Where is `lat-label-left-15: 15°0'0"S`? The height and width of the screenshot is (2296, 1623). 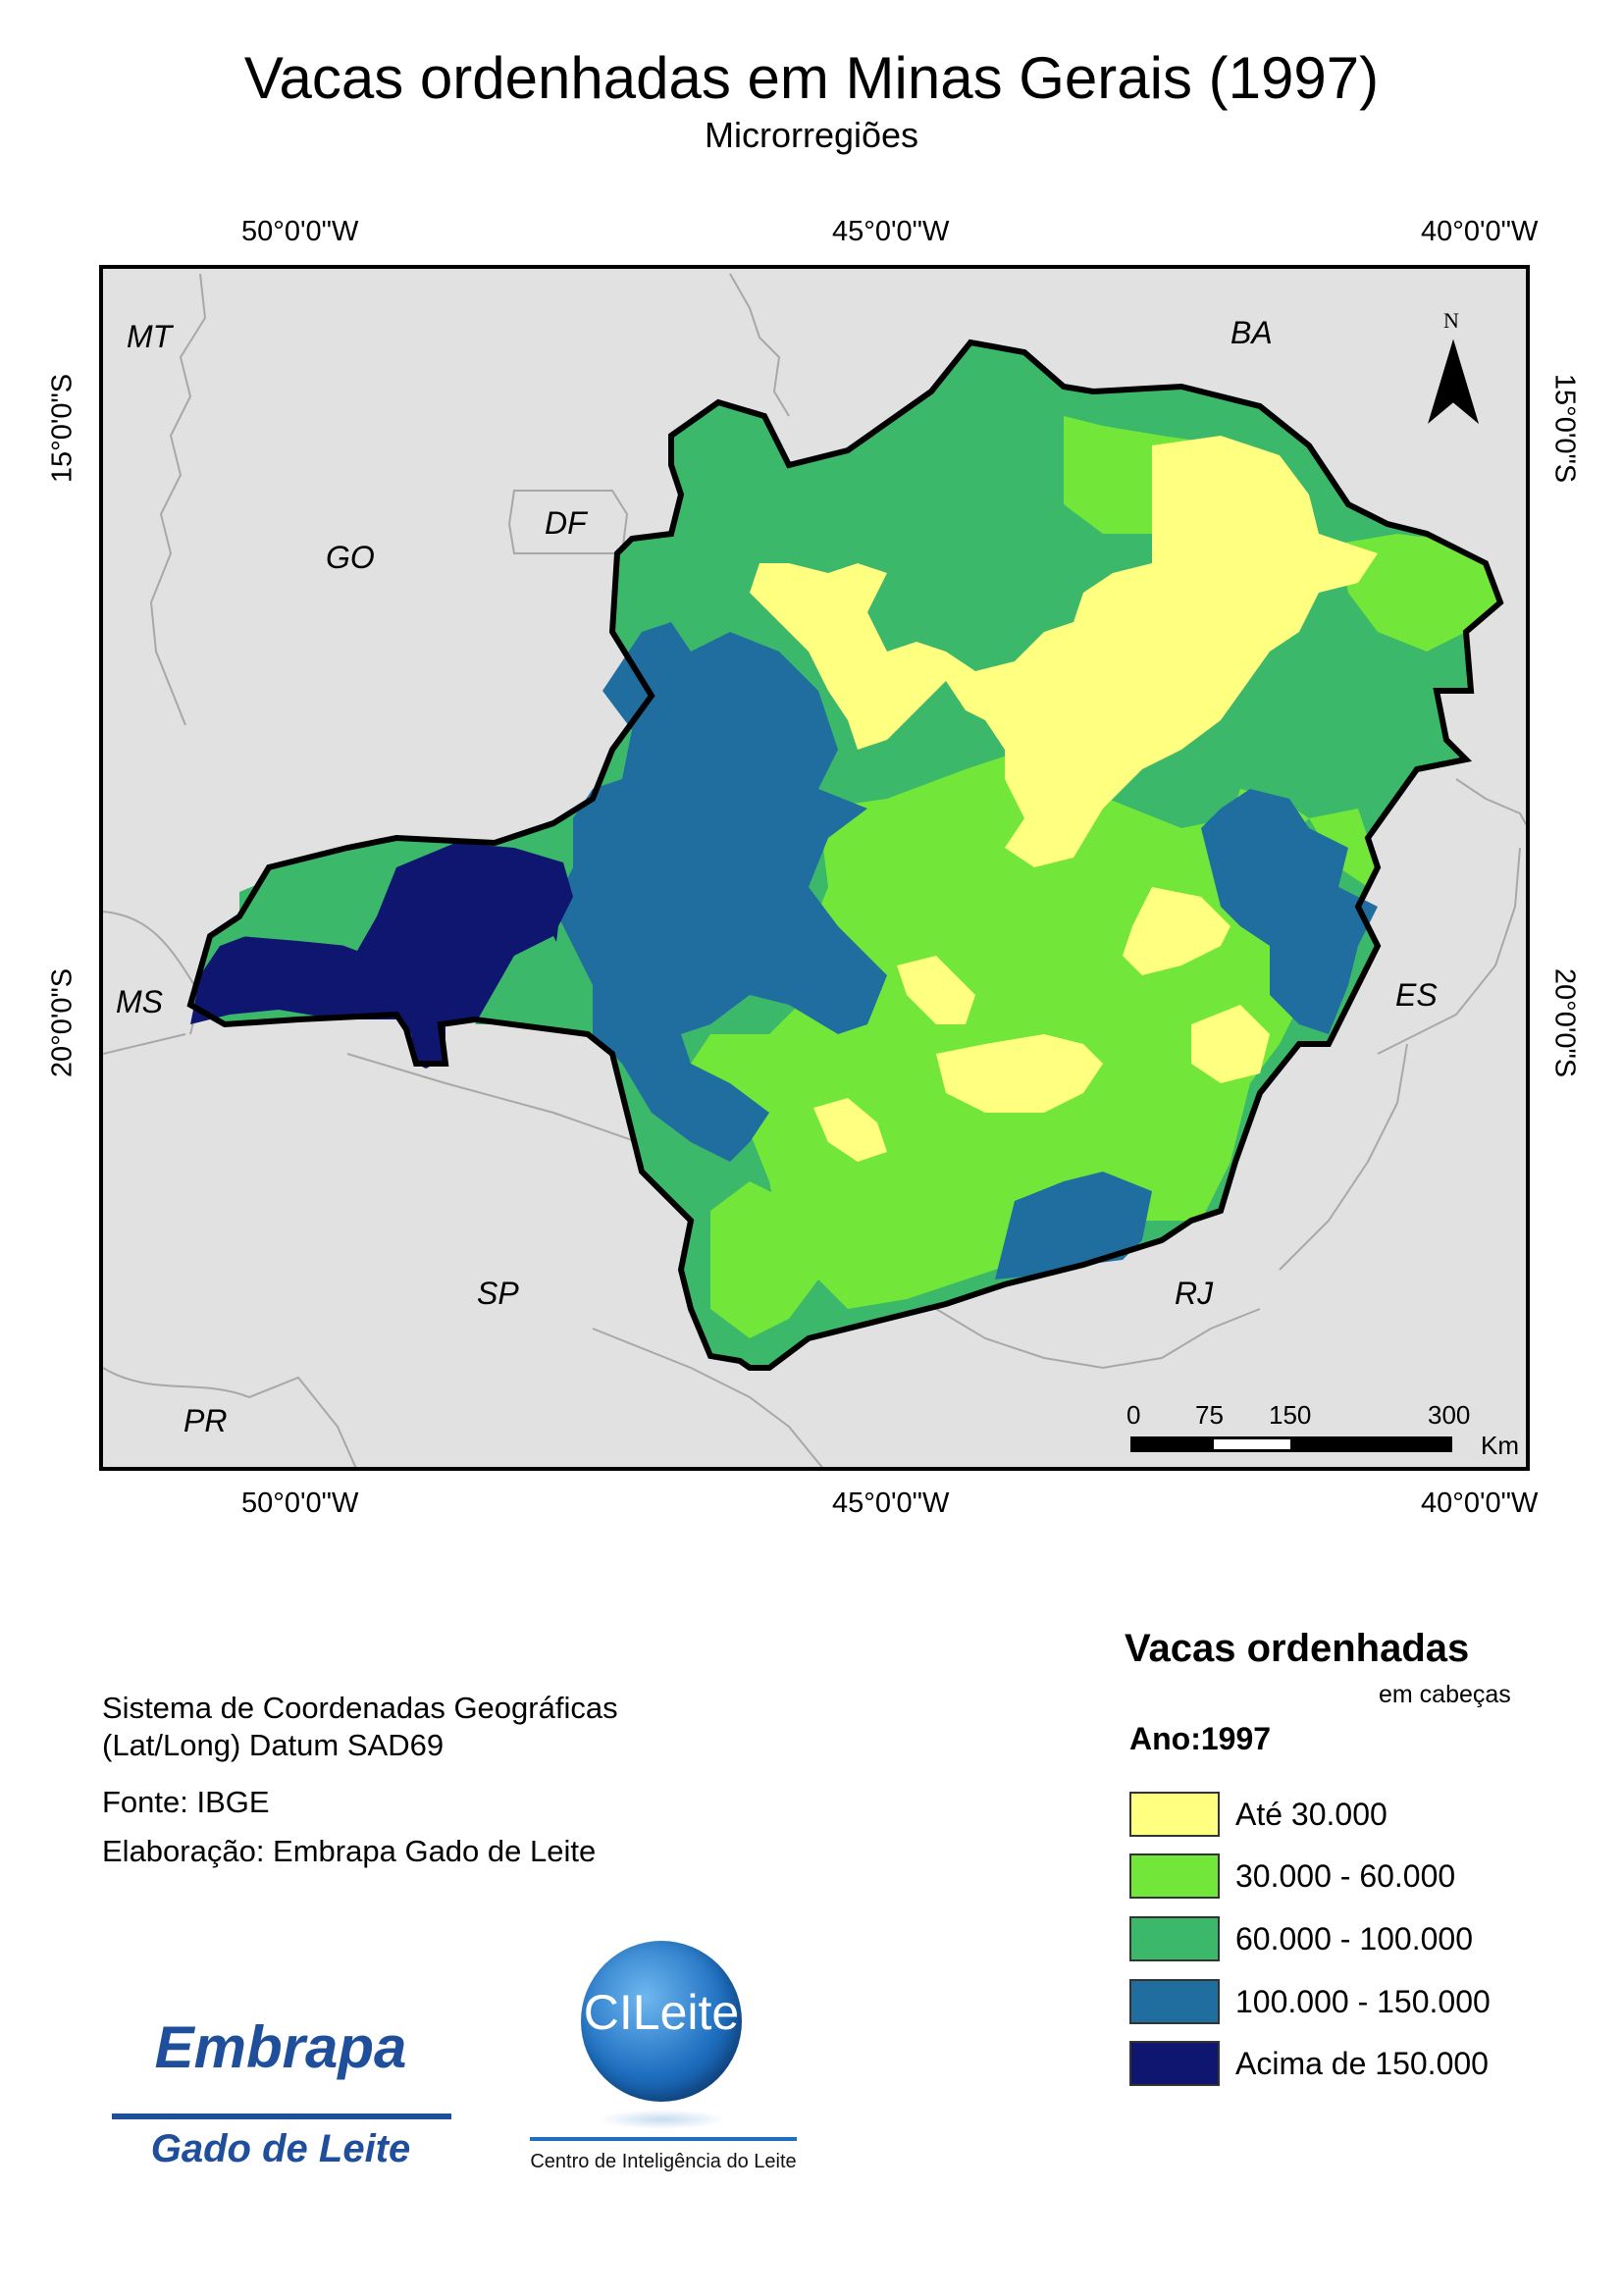
lat-label-left-15: 15°0'0"S is located at coordinates (62, 428).